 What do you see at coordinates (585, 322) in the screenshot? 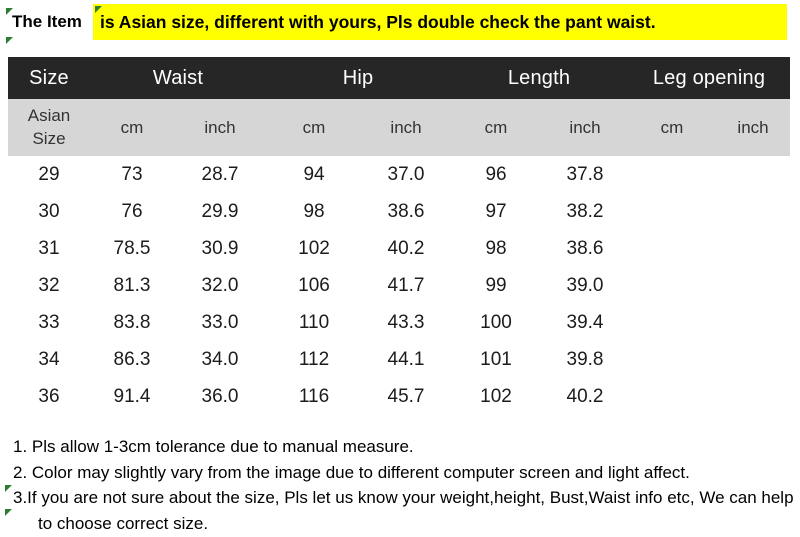
I see `table-cell: 39.4` at bounding box center [585, 322].